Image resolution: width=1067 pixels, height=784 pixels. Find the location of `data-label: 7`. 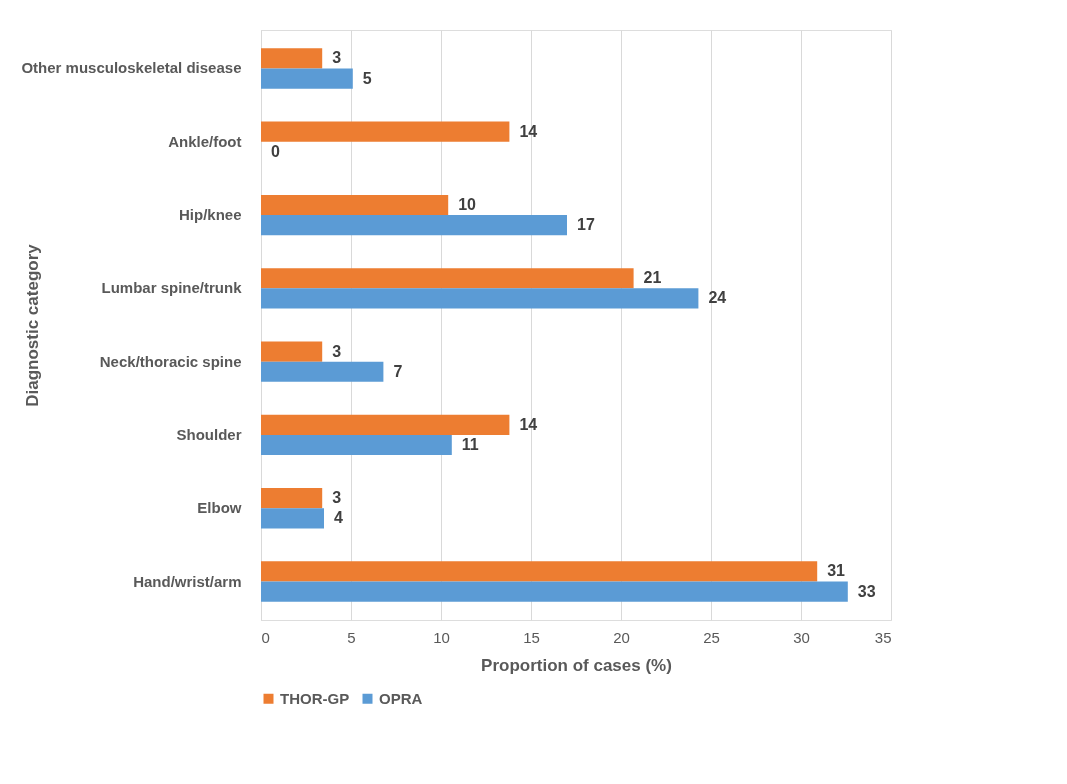

data-label: 7 is located at coordinates (398, 371).